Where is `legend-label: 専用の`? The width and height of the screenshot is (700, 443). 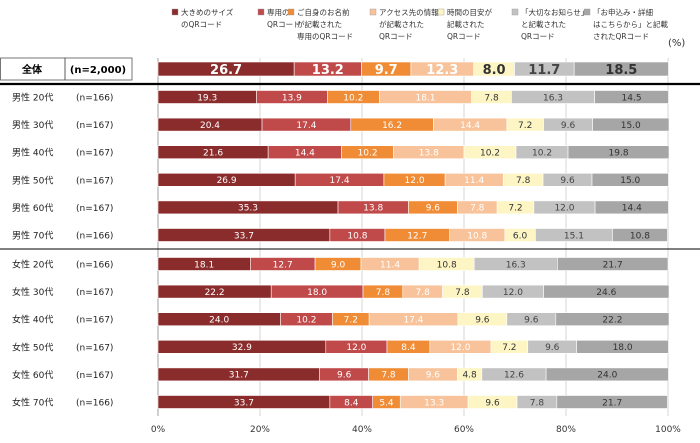 legend-label: 専用の is located at coordinates (278, 12).